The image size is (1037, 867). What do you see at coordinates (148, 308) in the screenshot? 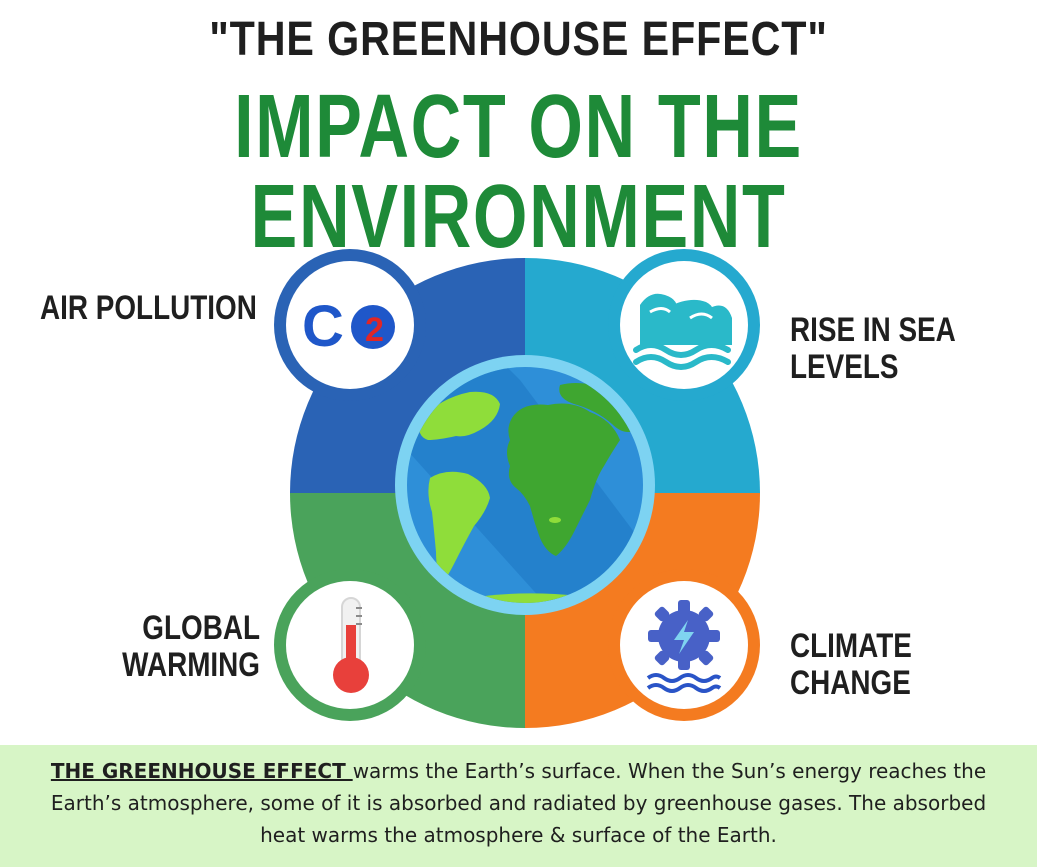
I see `label-air-pollution: AIR POLLUTION` at bounding box center [148, 308].